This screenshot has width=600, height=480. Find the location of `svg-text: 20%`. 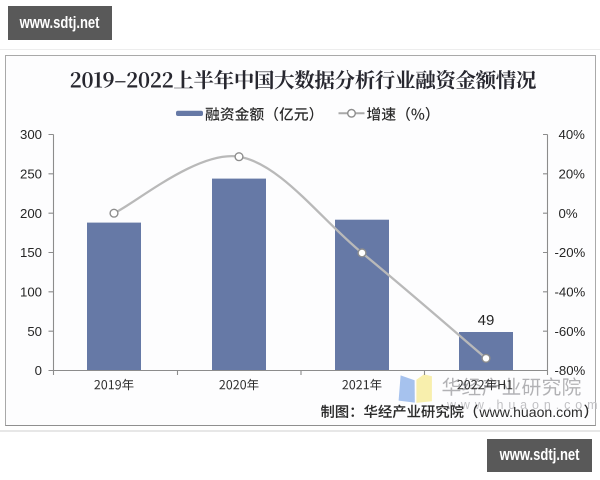

svg-text: 20% is located at coordinates (572, 173).